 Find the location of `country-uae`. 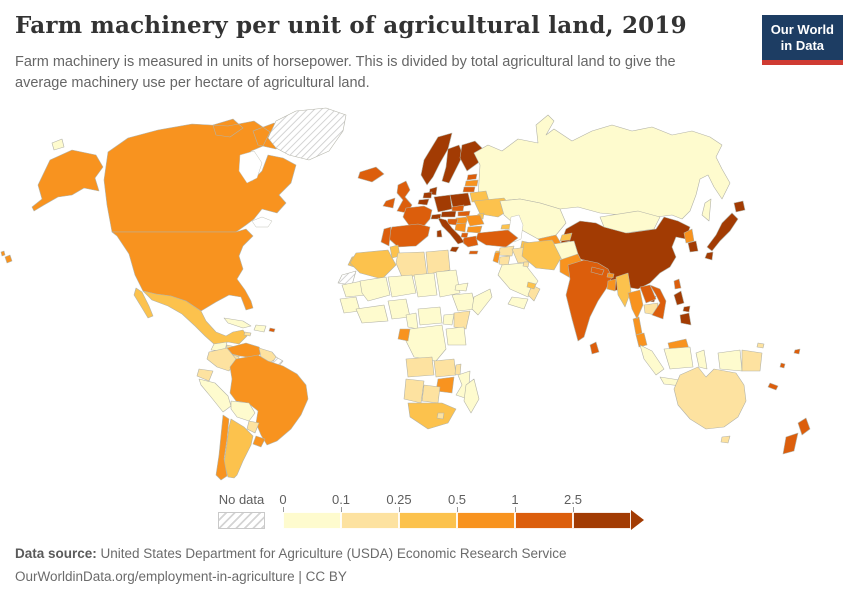

country-uae is located at coordinates (531, 285).